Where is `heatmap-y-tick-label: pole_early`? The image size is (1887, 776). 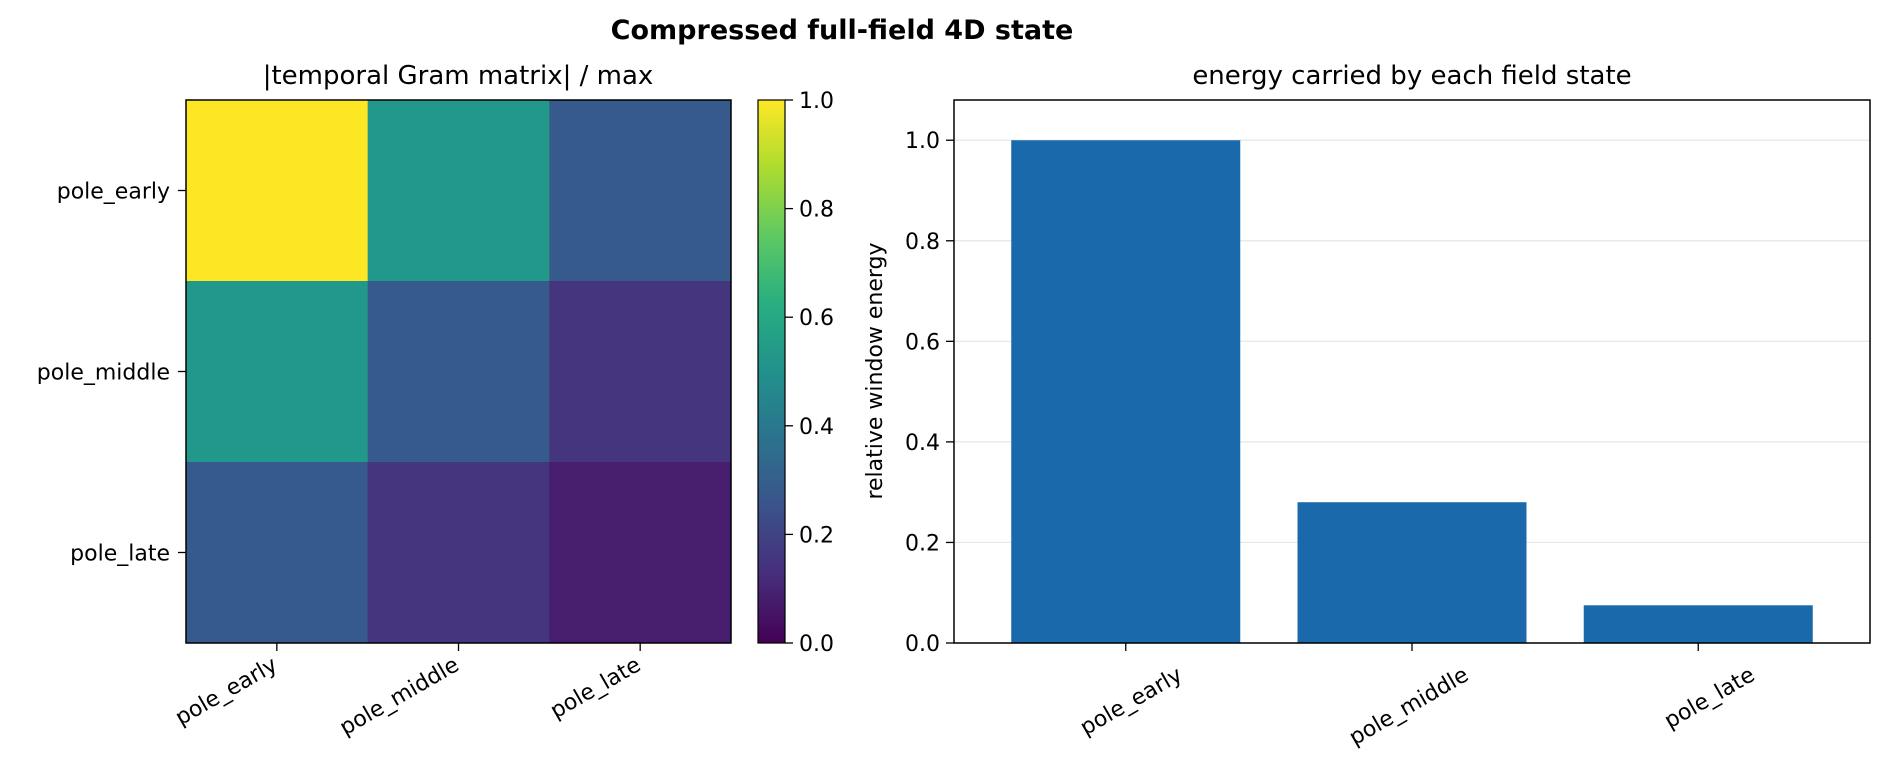
heatmap-y-tick-label: pole_early is located at coordinates (113, 192).